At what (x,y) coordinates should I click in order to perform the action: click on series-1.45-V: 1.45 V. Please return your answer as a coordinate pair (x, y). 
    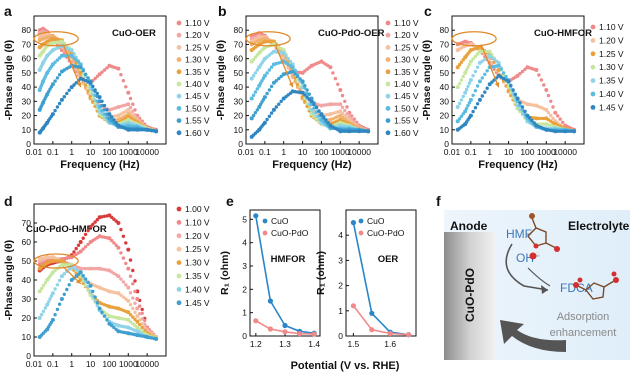
    Looking at the image, I should click on (539, 103).